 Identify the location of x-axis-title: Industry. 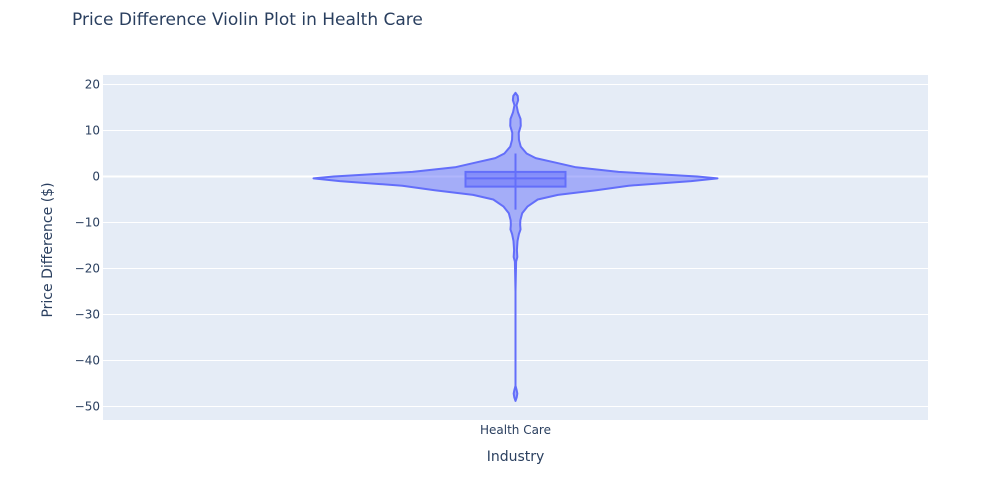
(516, 457).